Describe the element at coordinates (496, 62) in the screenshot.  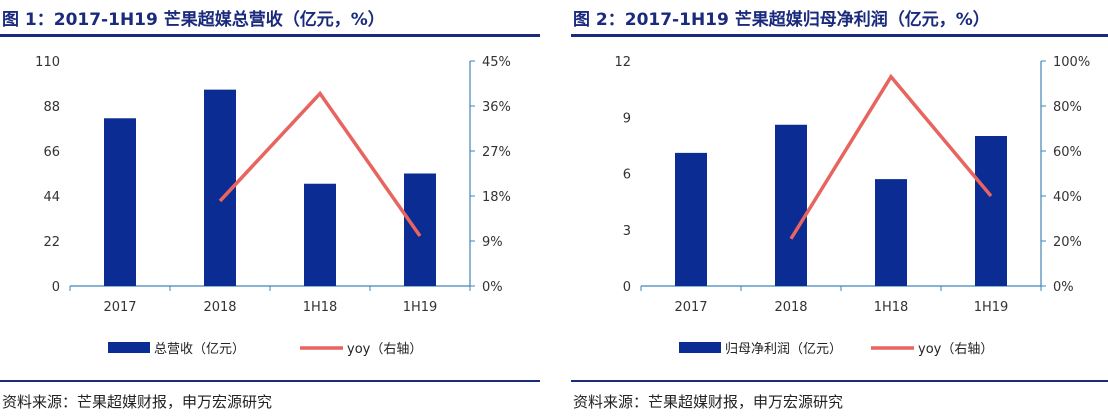
I see `right-axis-tick-label: 45%` at that location.